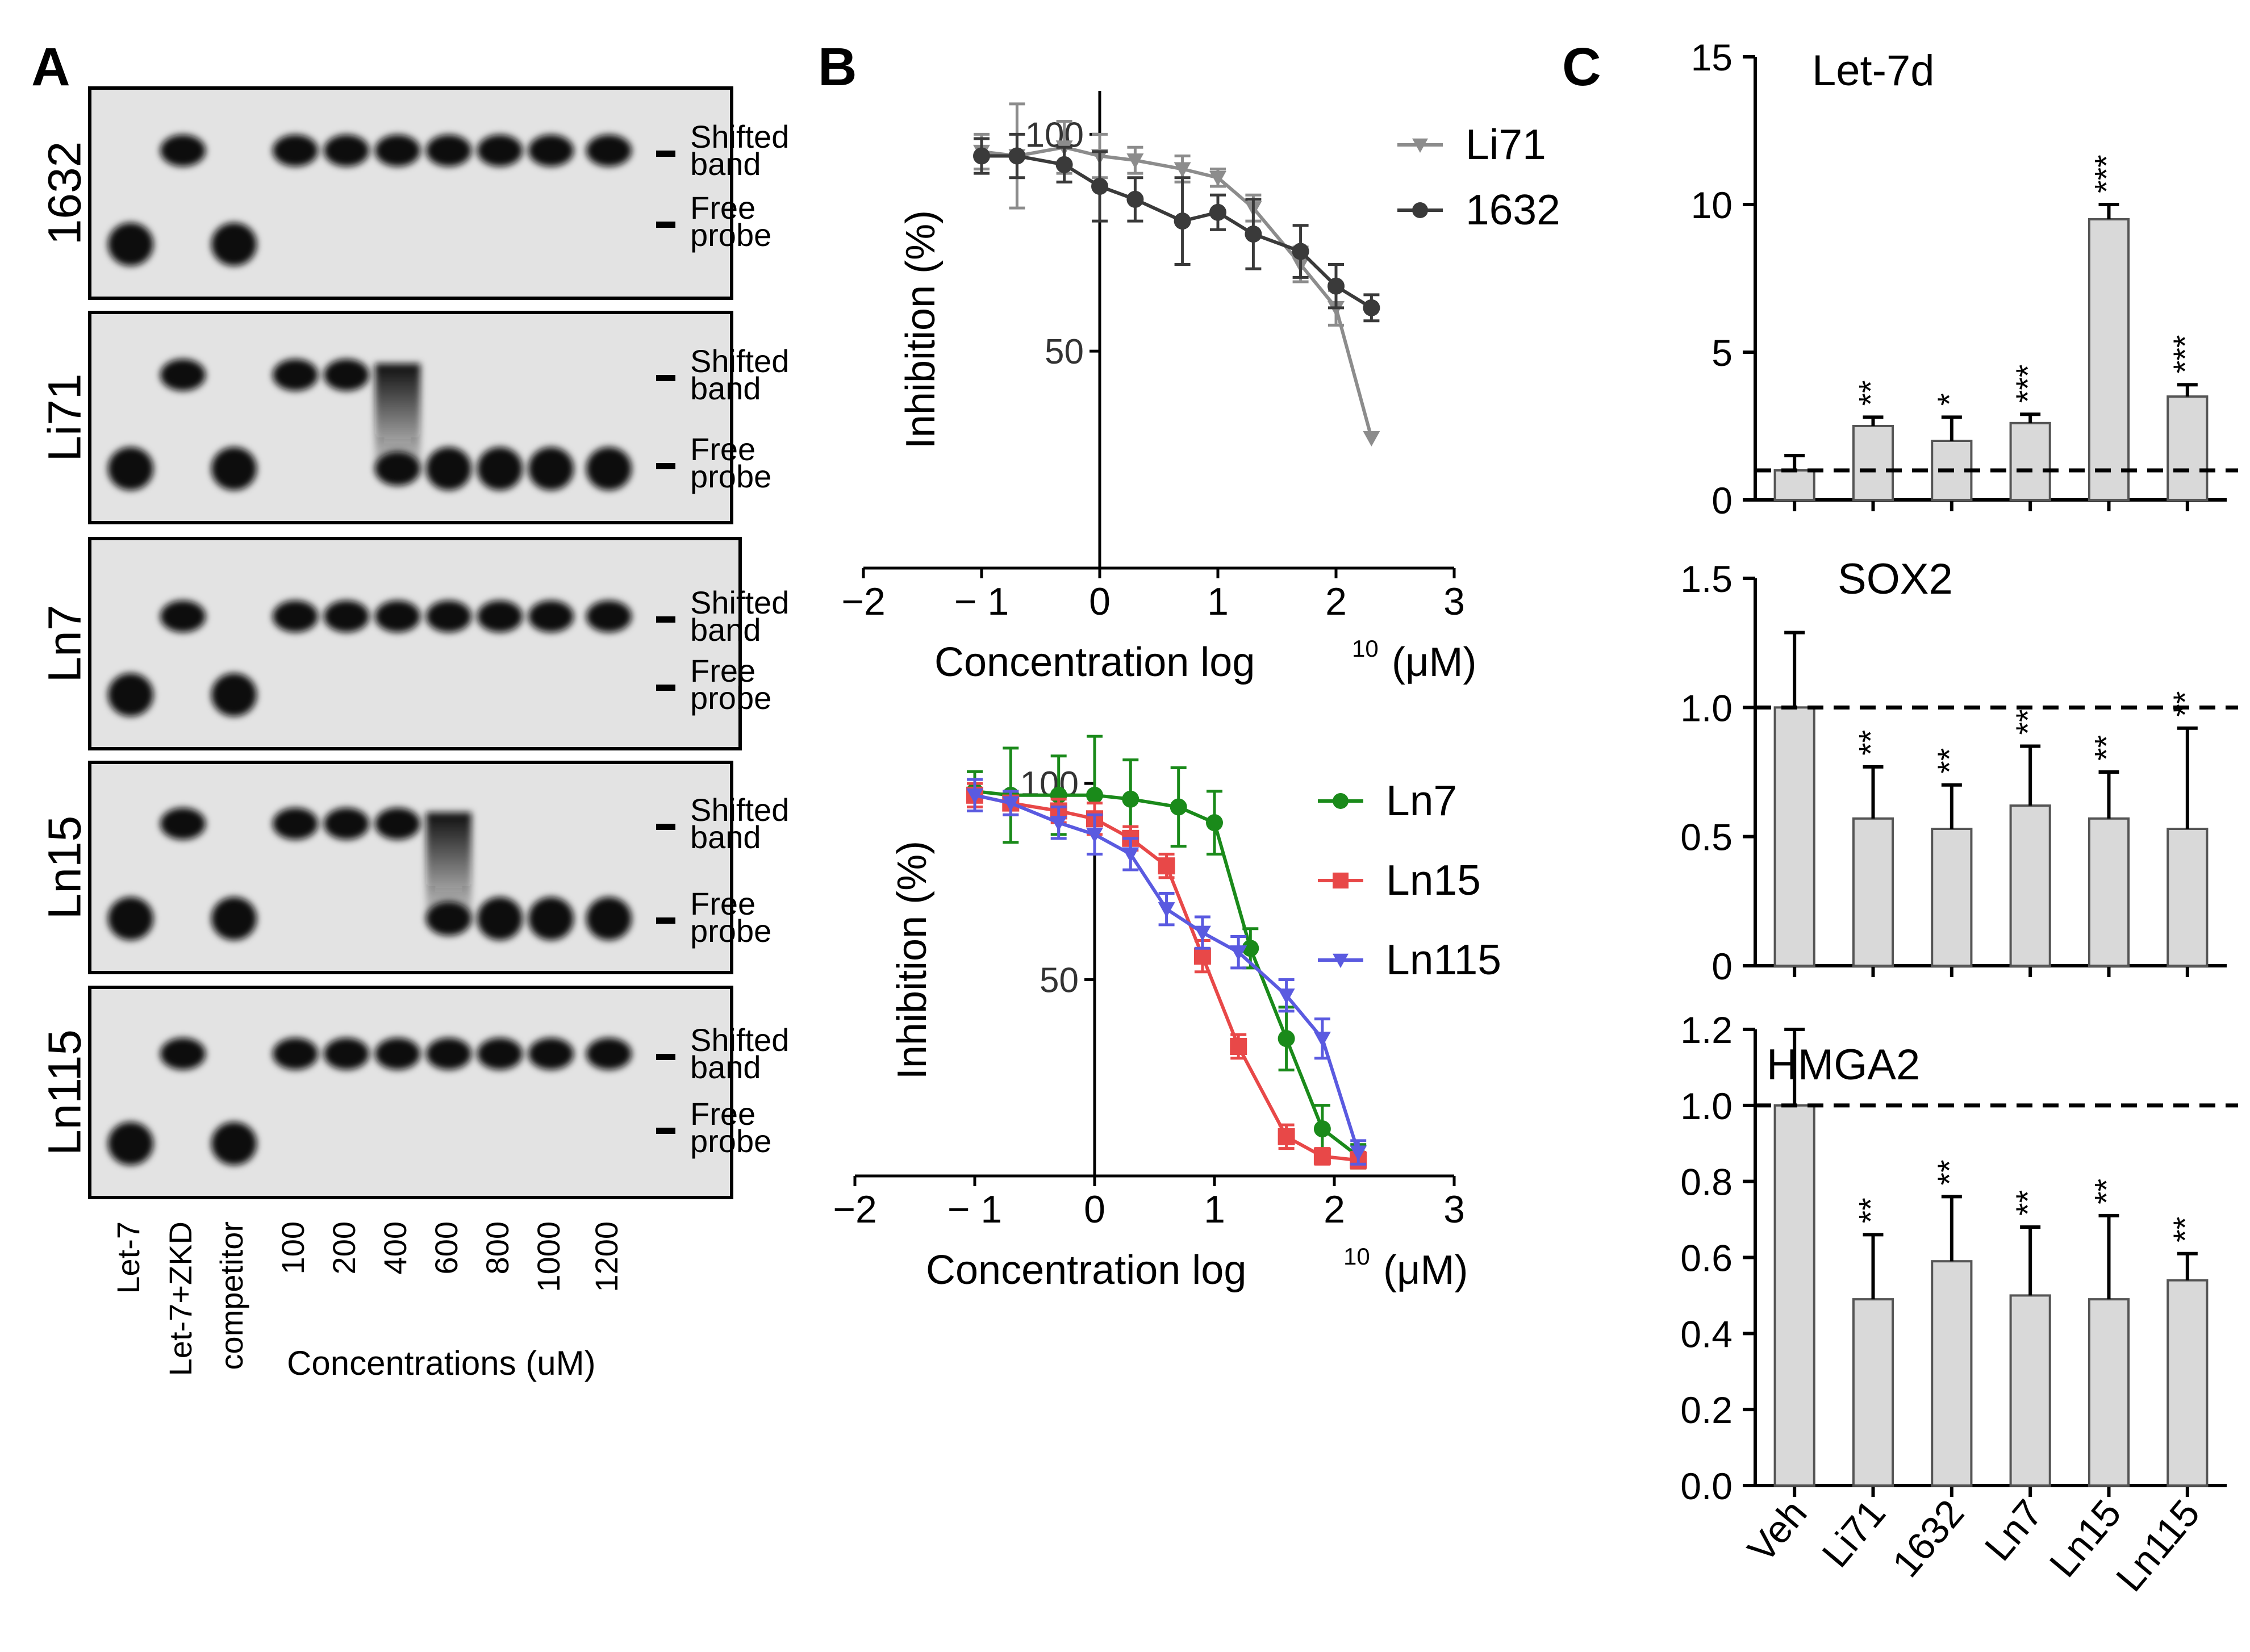  What do you see at coordinates (65, 644) in the screenshot?
I see `gel-blot-label: Ln7` at bounding box center [65, 644].